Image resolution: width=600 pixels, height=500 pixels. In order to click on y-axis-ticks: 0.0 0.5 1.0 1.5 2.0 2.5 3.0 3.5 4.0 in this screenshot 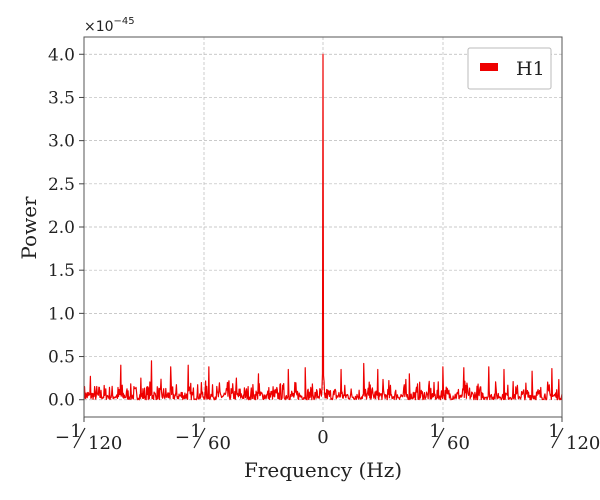, I will do `click(66, 228)`.